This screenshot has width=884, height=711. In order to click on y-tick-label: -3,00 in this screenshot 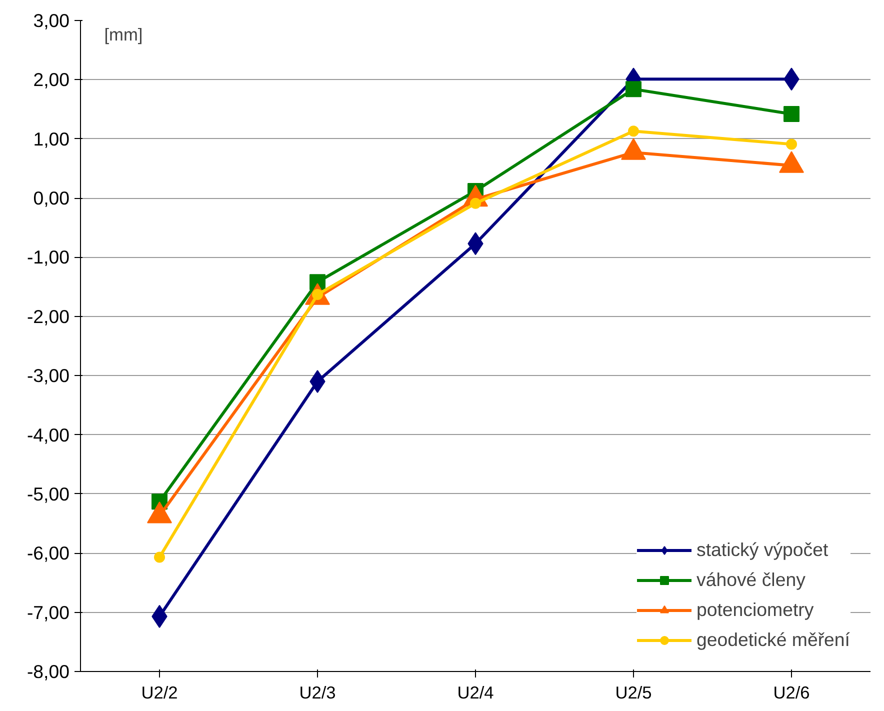, I will do `click(48, 375)`.